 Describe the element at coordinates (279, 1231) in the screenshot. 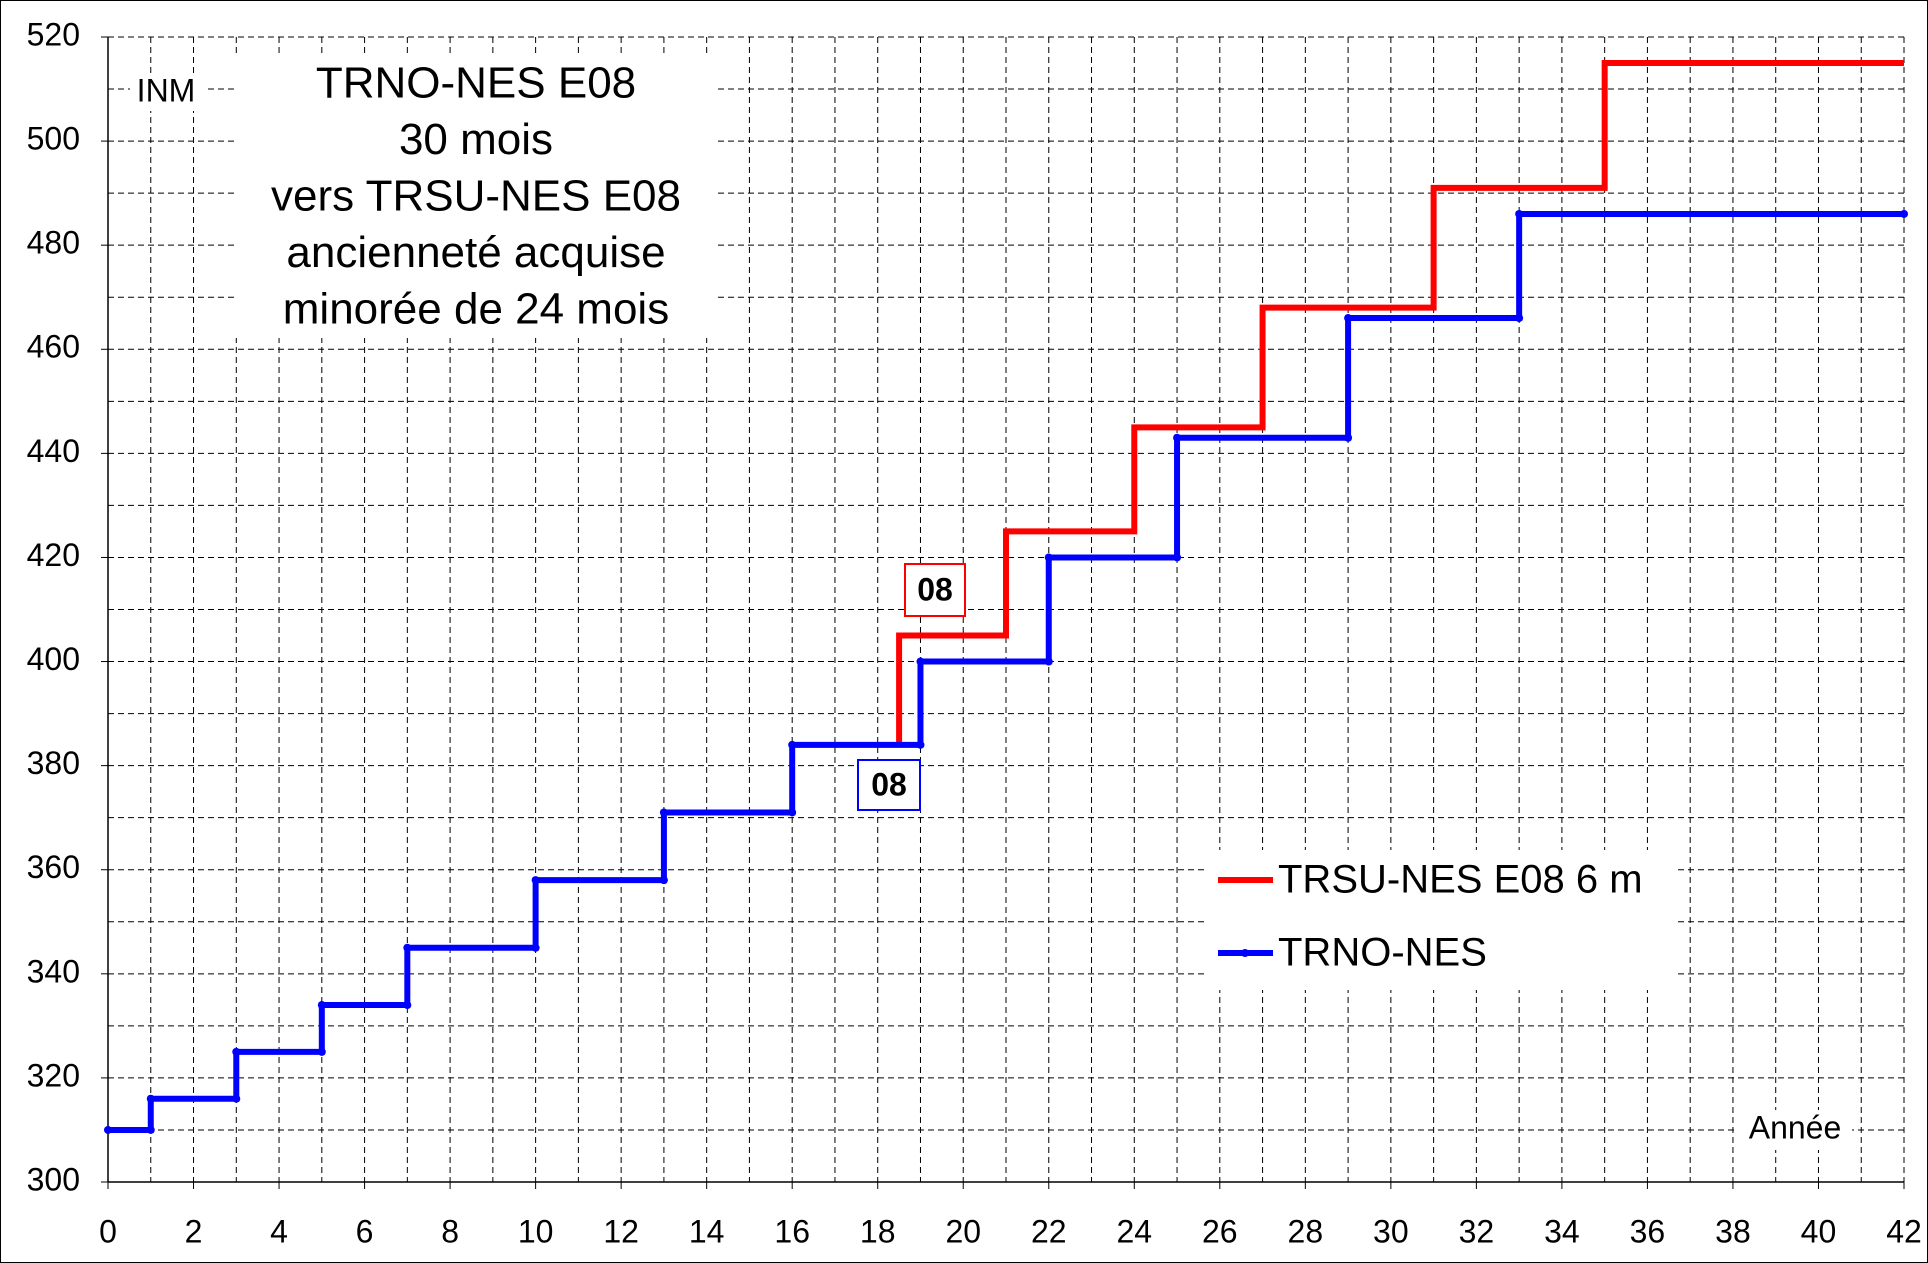

I see `x-tick-label: 4` at that location.